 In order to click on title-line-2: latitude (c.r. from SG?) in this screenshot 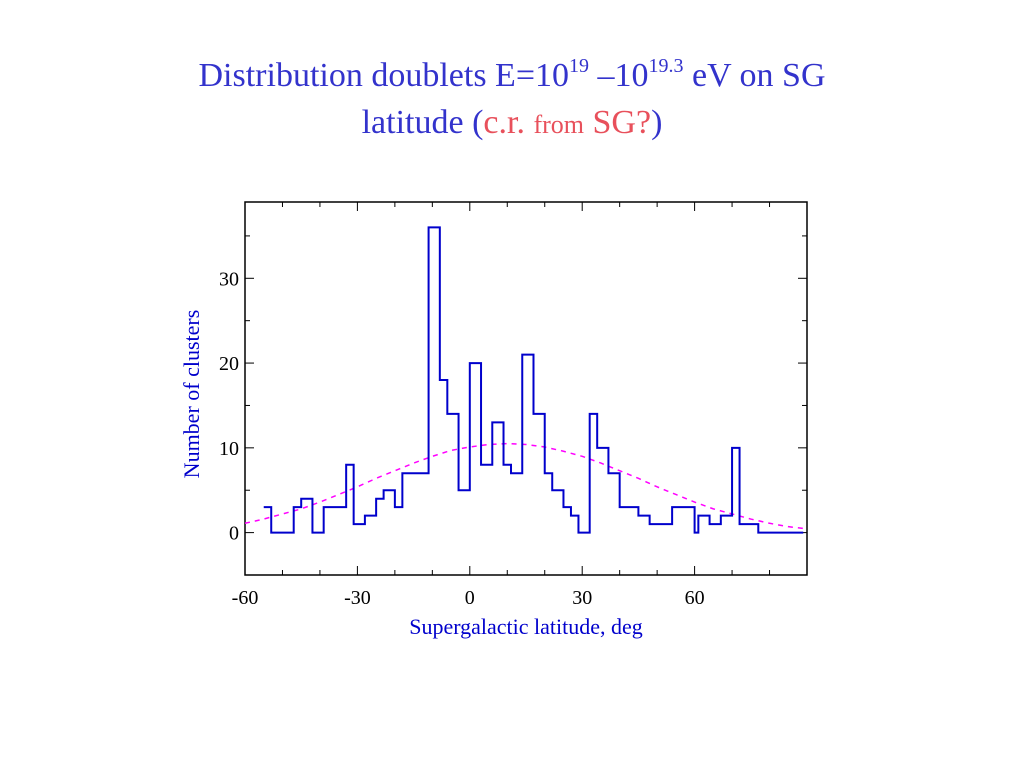, I will do `click(512, 122)`.